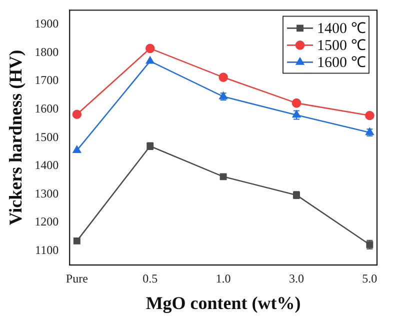 The height and width of the screenshot is (323, 393). What do you see at coordinates (341, 29) in the screenshot?
I see `legend-label: 1400 ℃` at bounding box center [341, 29].